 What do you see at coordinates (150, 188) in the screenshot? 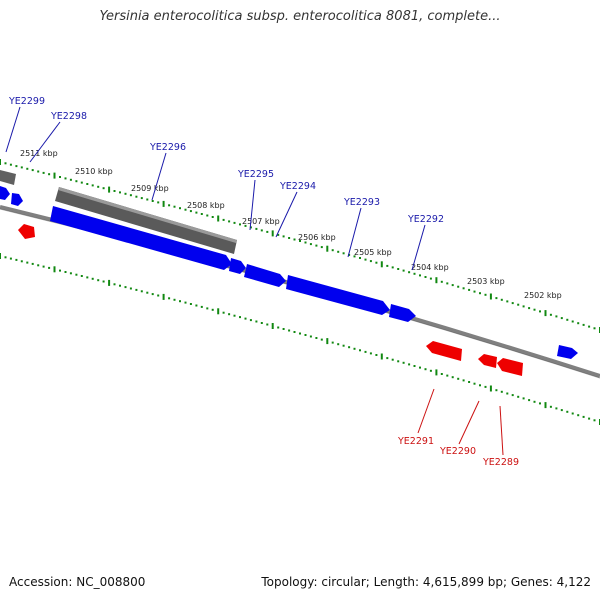
I see `ruler-label: 2509 kbp` at bounding box center [150, 188].